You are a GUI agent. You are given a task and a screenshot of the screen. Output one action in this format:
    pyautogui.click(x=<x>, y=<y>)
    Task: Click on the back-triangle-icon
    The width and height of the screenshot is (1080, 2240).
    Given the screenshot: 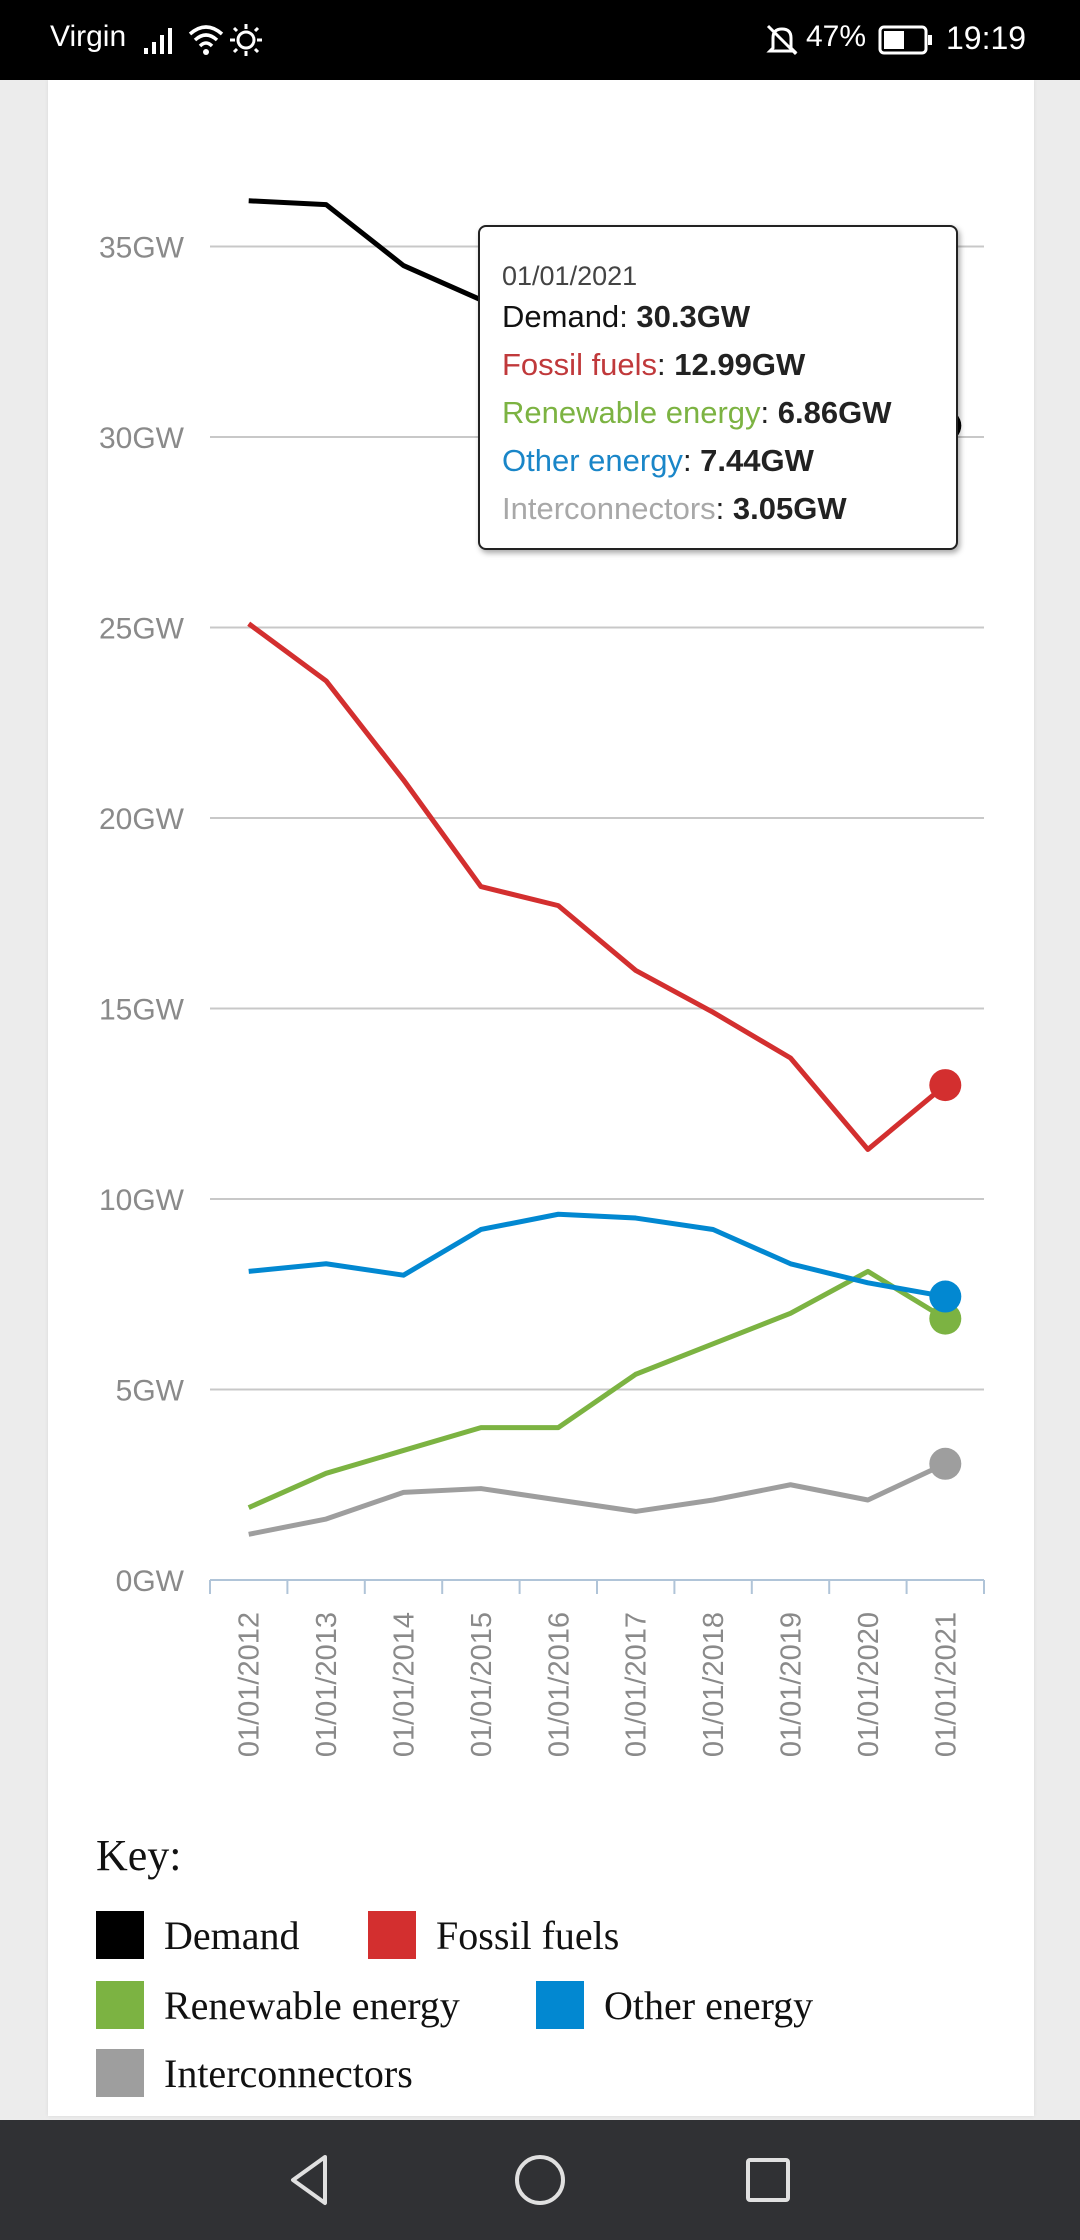 What is the action you would take?
    pyautogui.click(x=309, y=2180)
    